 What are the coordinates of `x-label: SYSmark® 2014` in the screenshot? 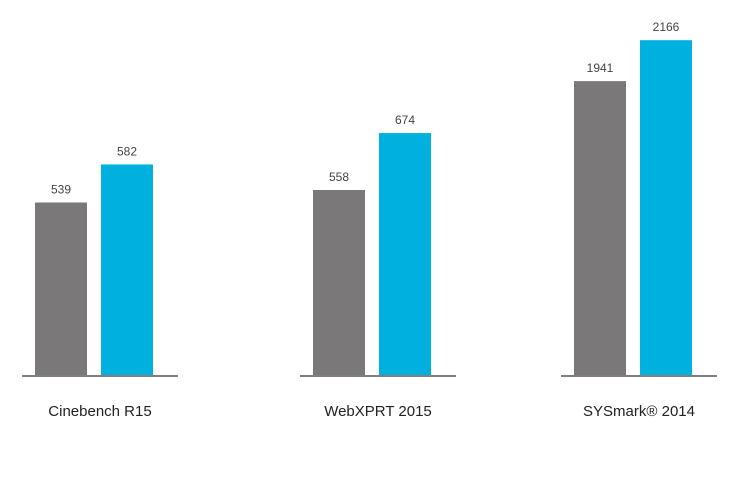 It's located at (639, 411).